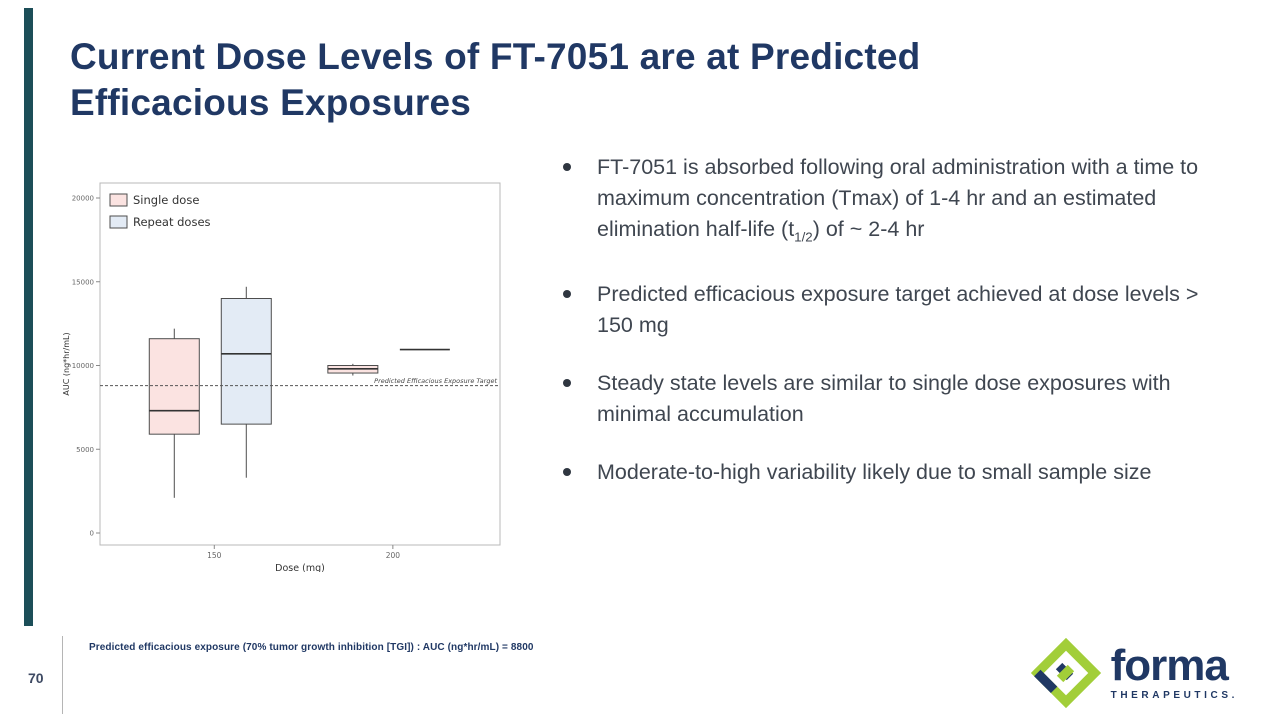 The image size is (1280, 720). Describe the element at coordinates (83, 282) in the screenshot. I see `y-tick-label: 15000` at that location.